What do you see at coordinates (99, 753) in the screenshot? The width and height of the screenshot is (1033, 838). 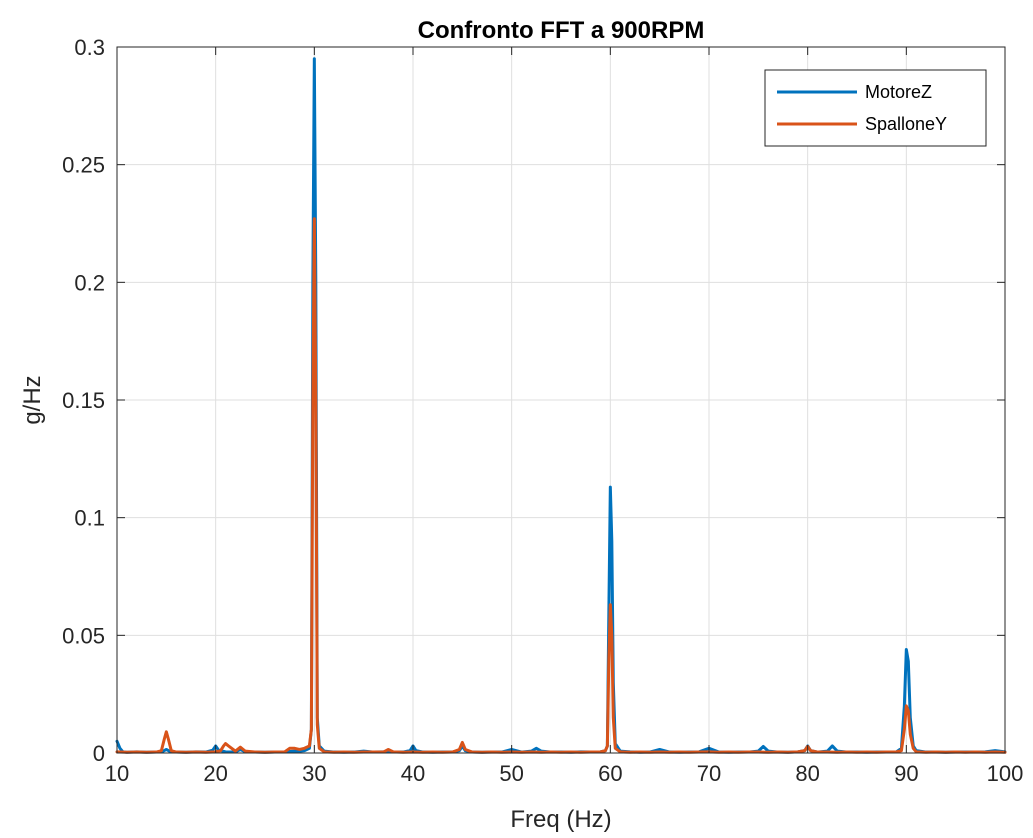 I see `y-tick-label: 0` at bounding box center [99, 753].